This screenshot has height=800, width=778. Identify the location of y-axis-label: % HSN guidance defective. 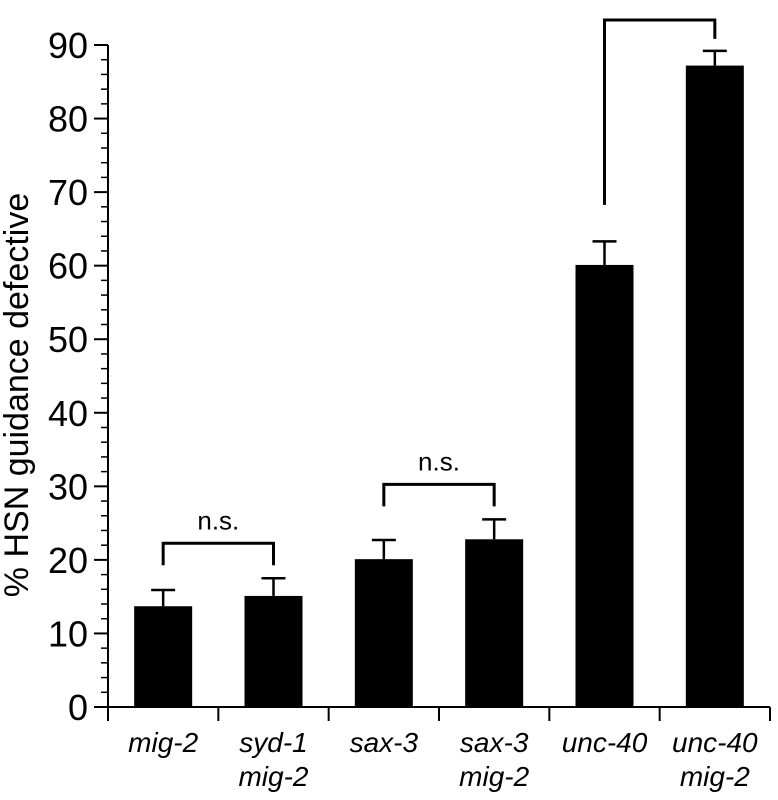
(18, 395).